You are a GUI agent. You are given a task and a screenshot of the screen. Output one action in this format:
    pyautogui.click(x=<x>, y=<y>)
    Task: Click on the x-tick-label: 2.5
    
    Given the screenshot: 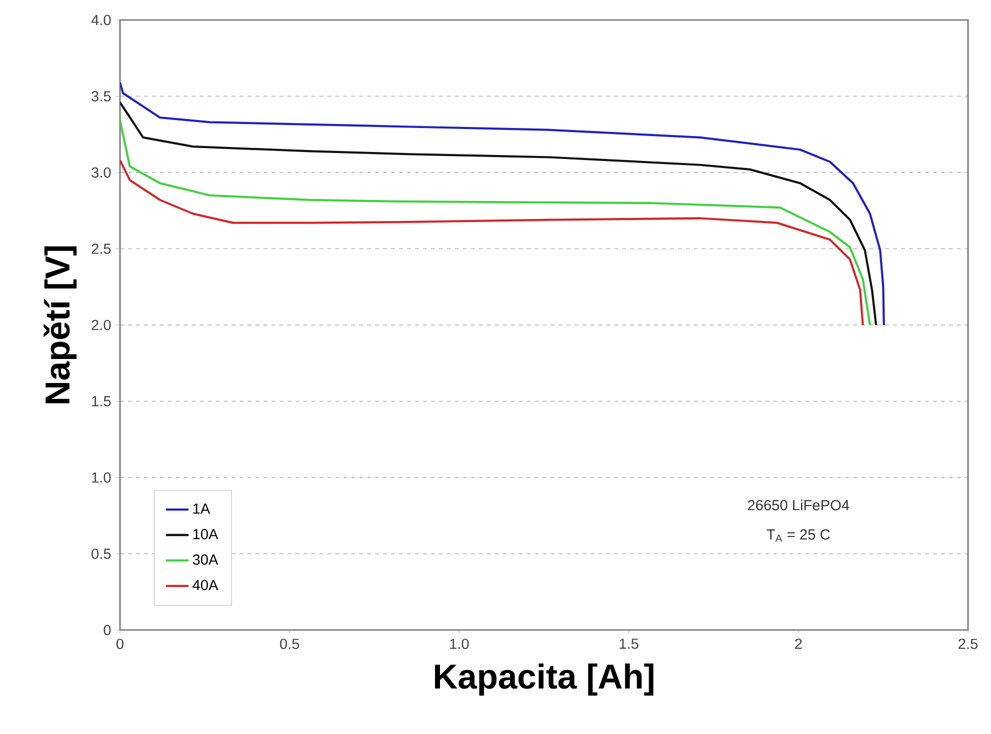 What is the action you would take?
    pyautogui.click(x=968, y=644)
    